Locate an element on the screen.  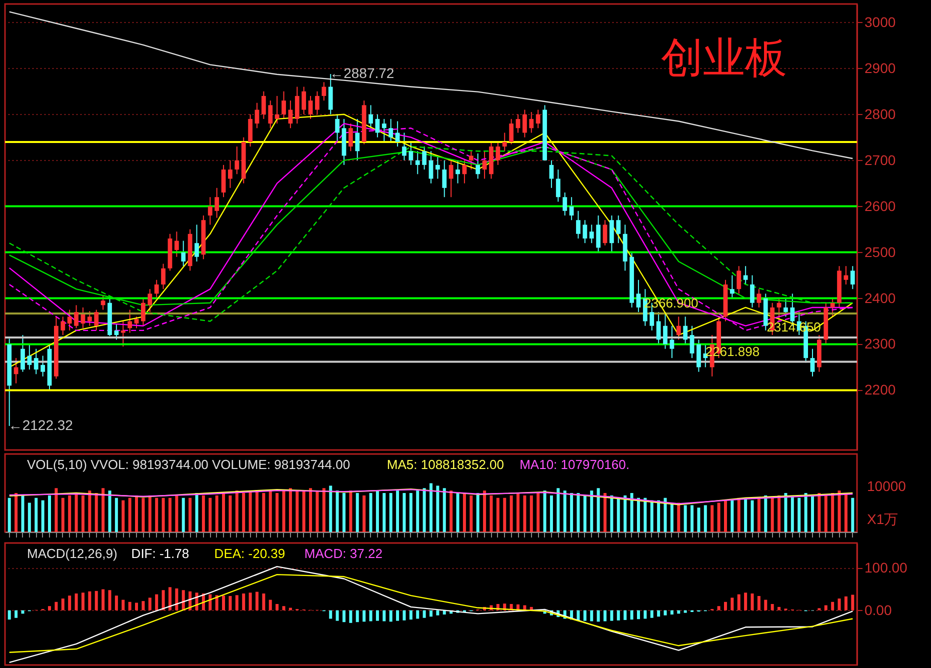
annotation: MACD: 37.22 is located at coordinates (343, 553).